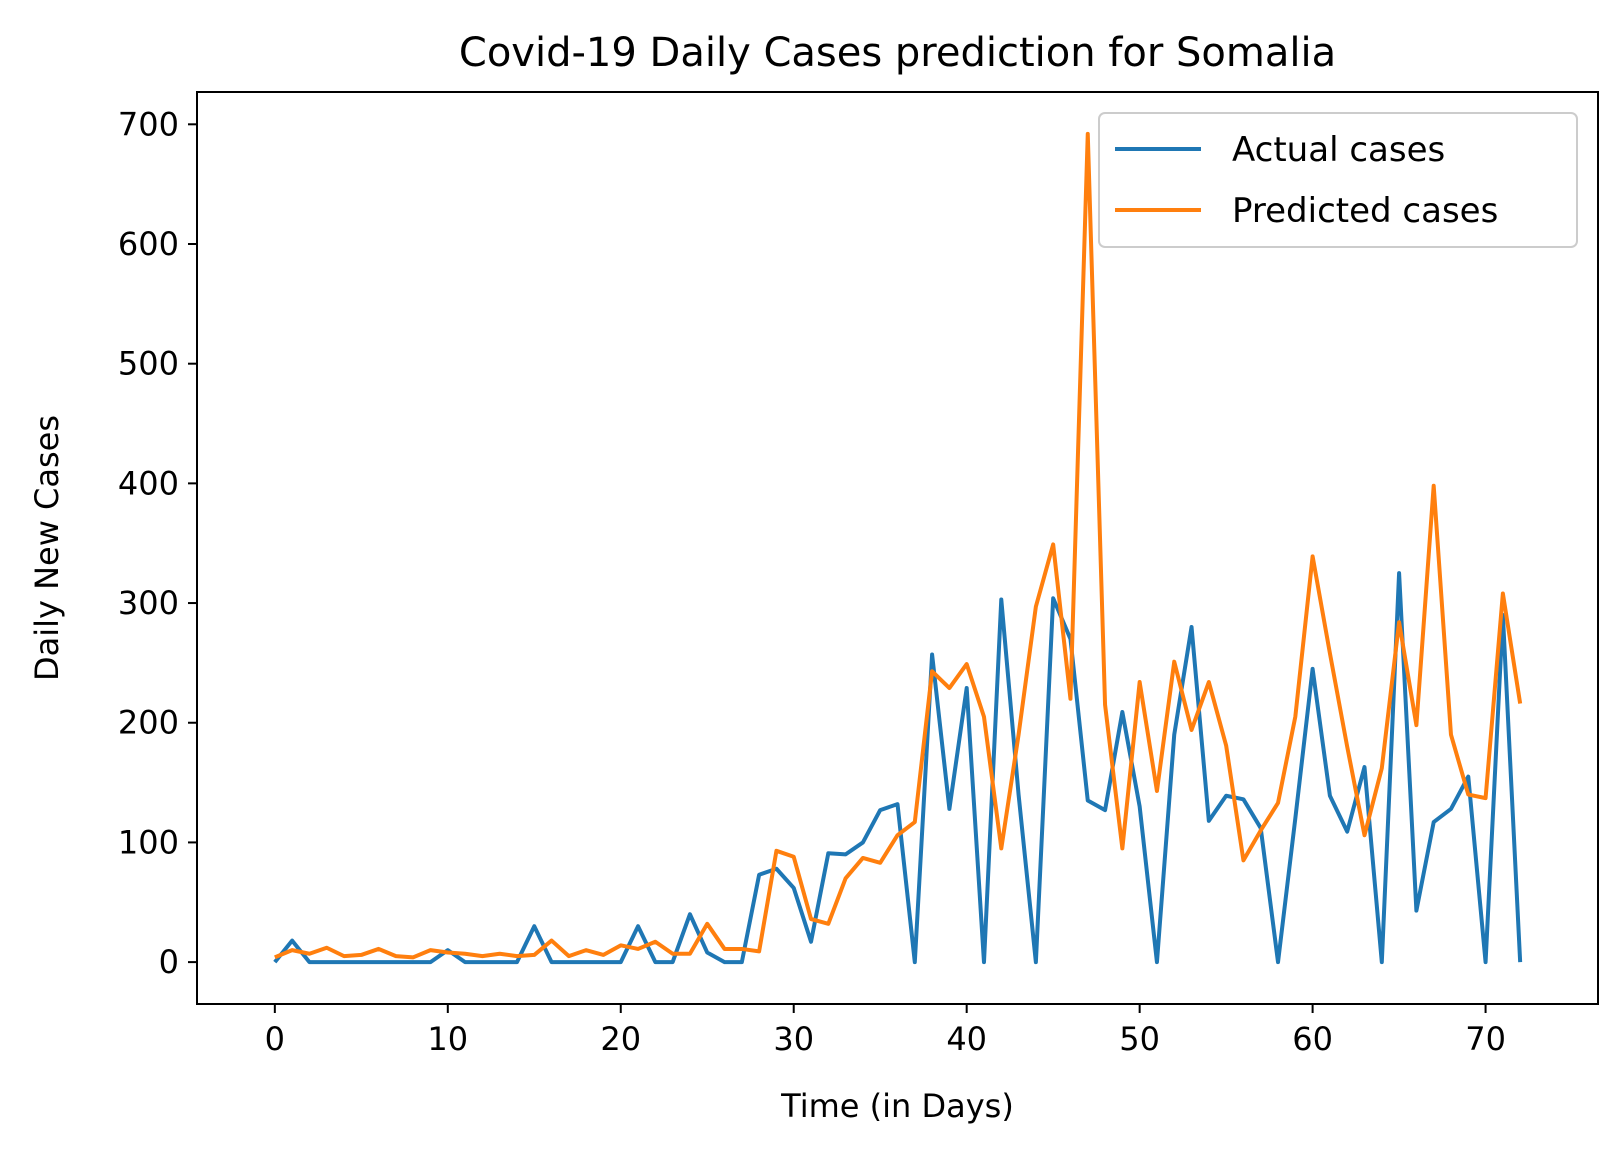  What do you see at coordinates (148, 723) in the screenshot?
I see `y-tick-label: 200` at bounding box center [148, 723].